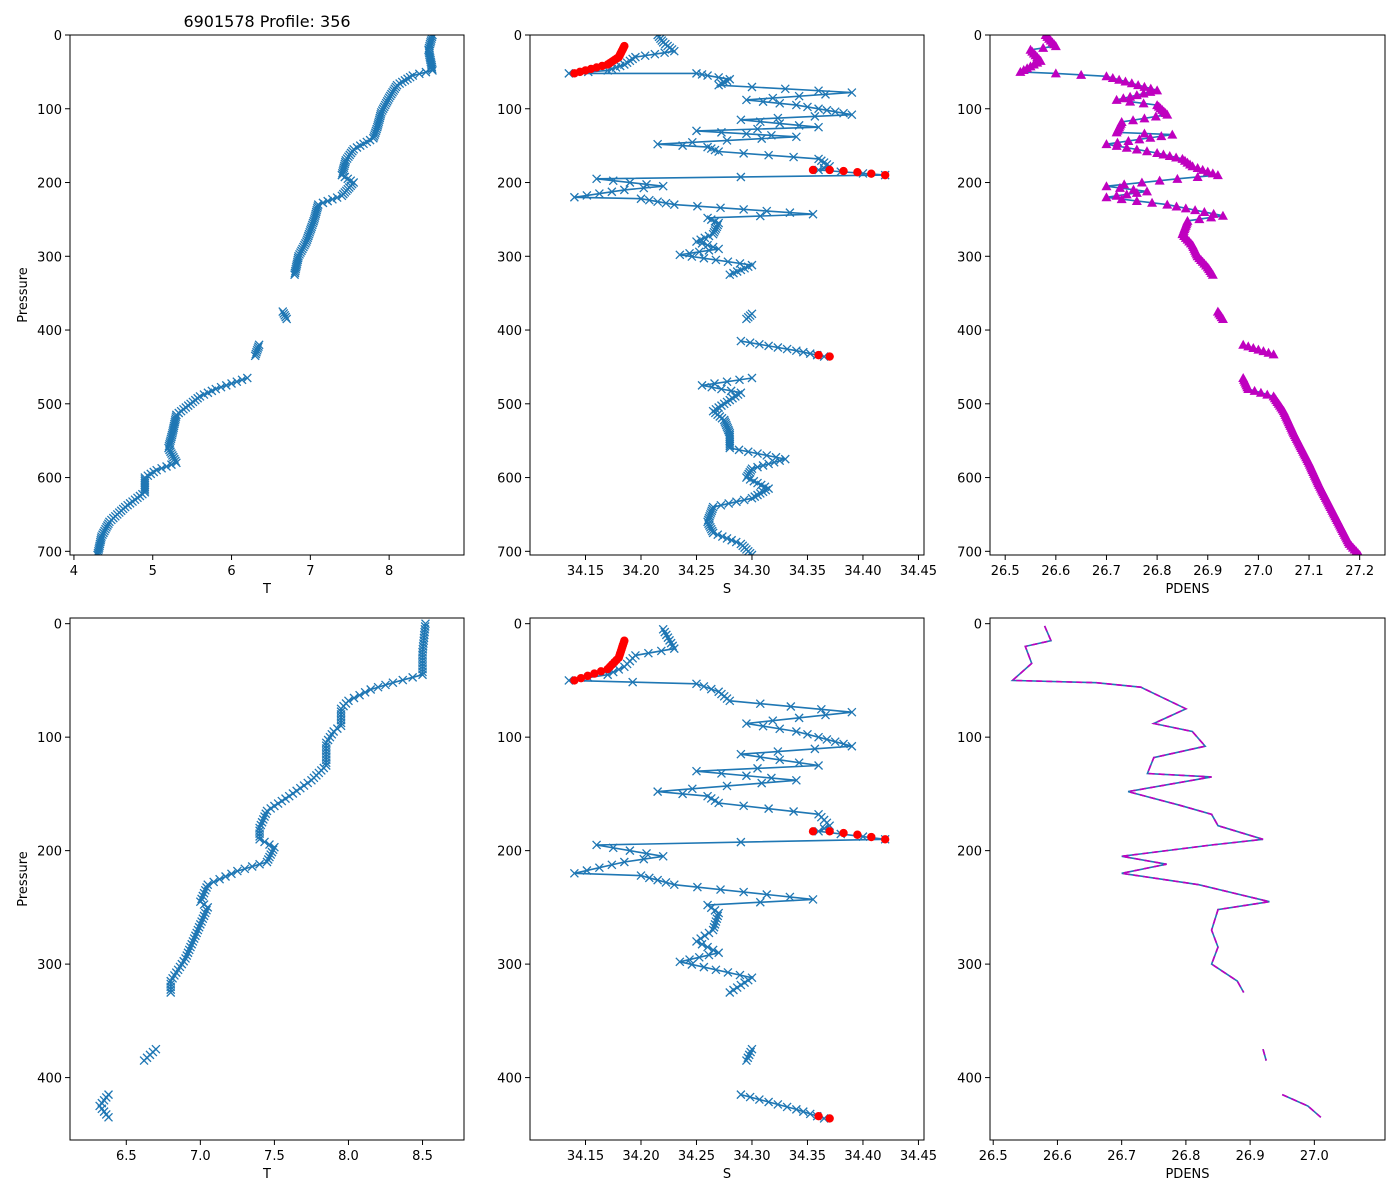 Image resolution: width=1400 pixels, height=1200 pixels. I want to click on x-axis-label: T, so click(266, 589).